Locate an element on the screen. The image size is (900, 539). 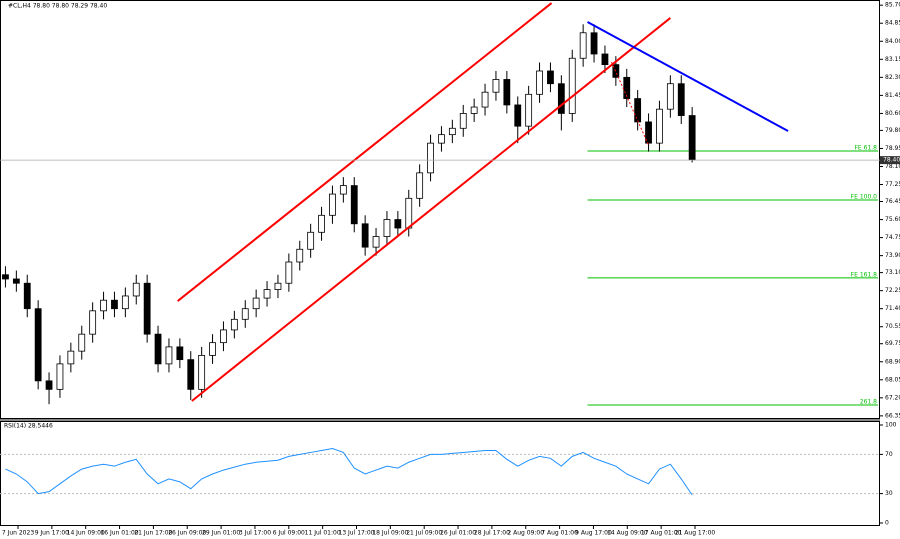
x-tick-label: 28 Jul 17:00 is located at coordinates (492, 533).